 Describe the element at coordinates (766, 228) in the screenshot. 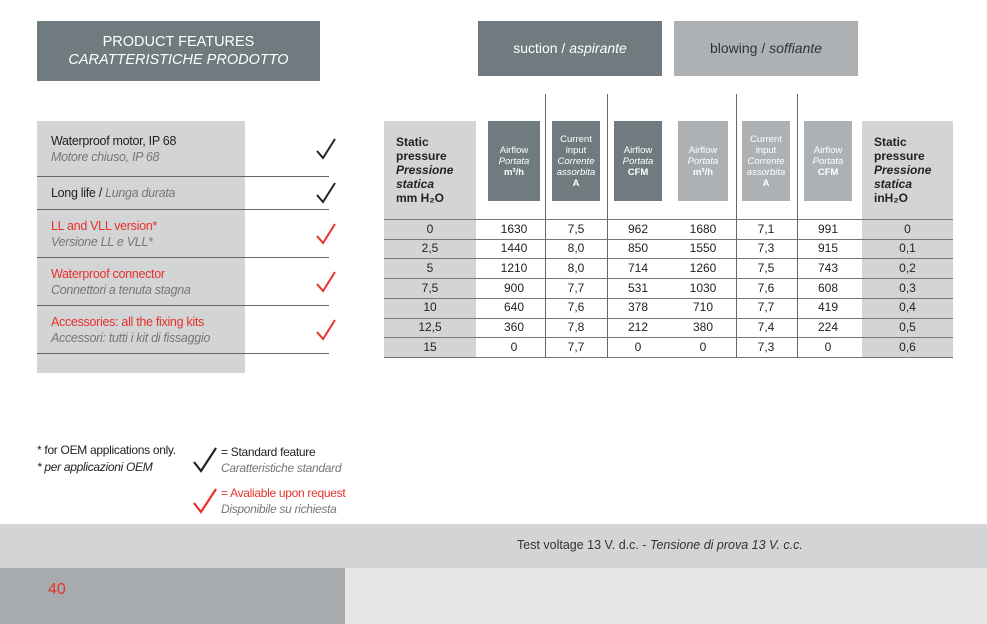

I see `table-cell: 7,1` at that location.